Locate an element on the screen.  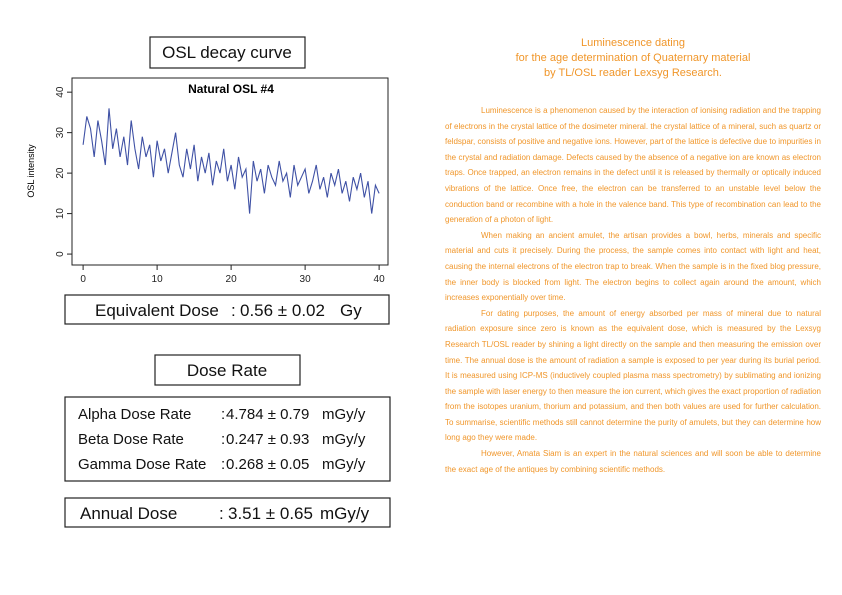
heading-line: by TL/OSL reader Lexsyg Research. is located at coordinates (633, 73).